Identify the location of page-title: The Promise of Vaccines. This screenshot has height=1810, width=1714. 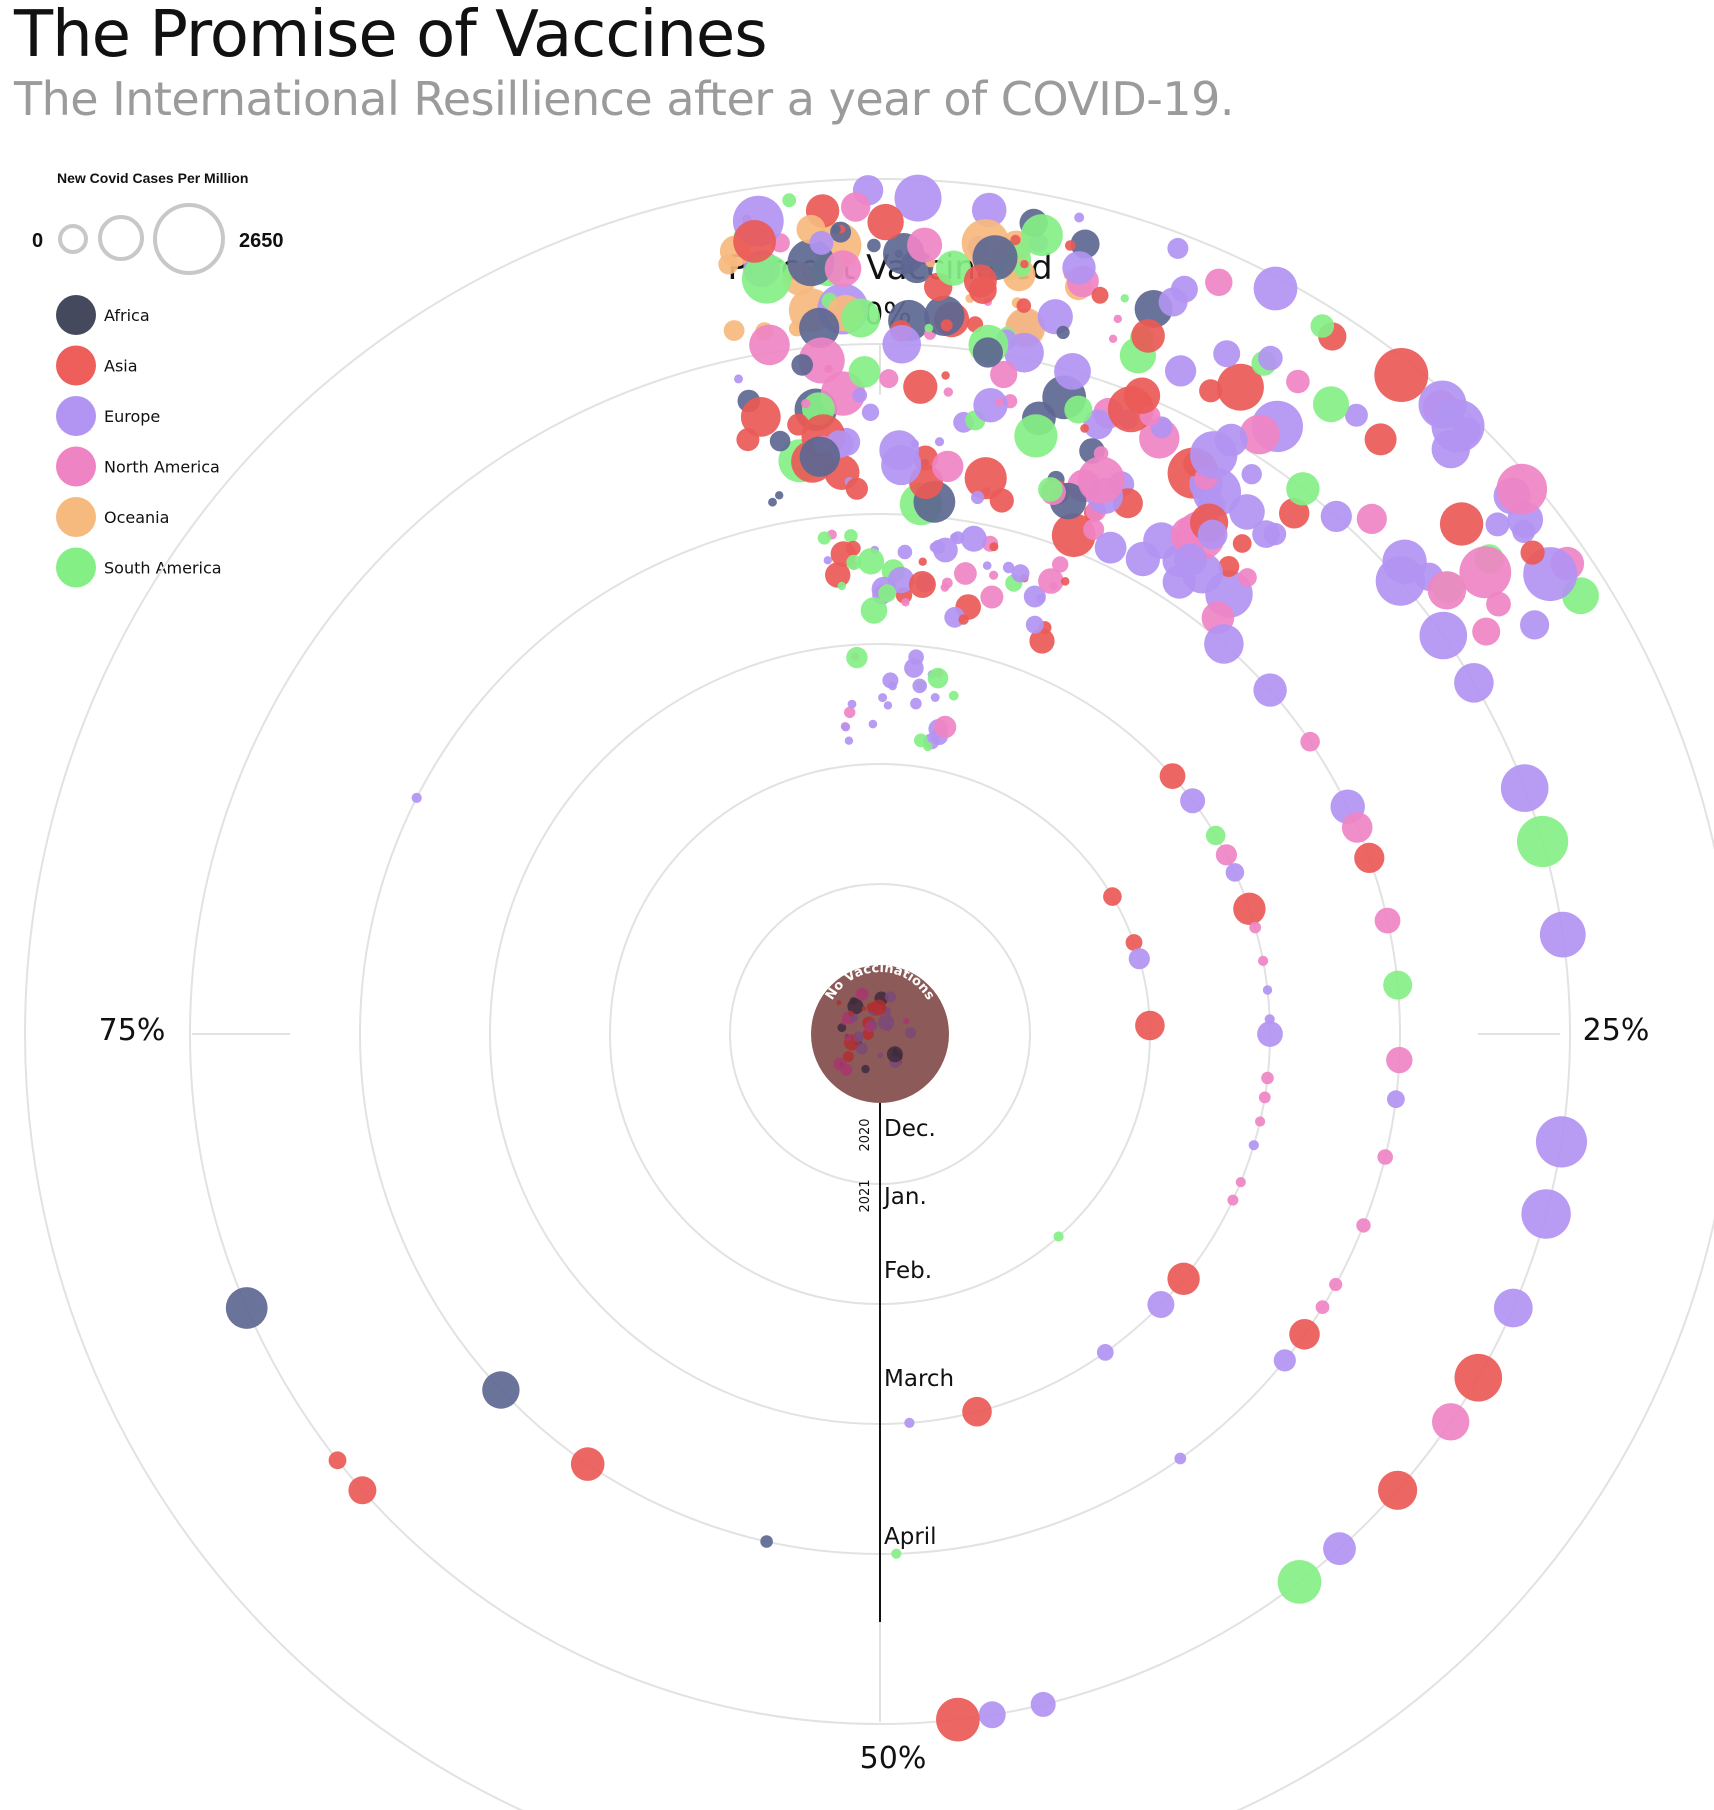
(391, 36).